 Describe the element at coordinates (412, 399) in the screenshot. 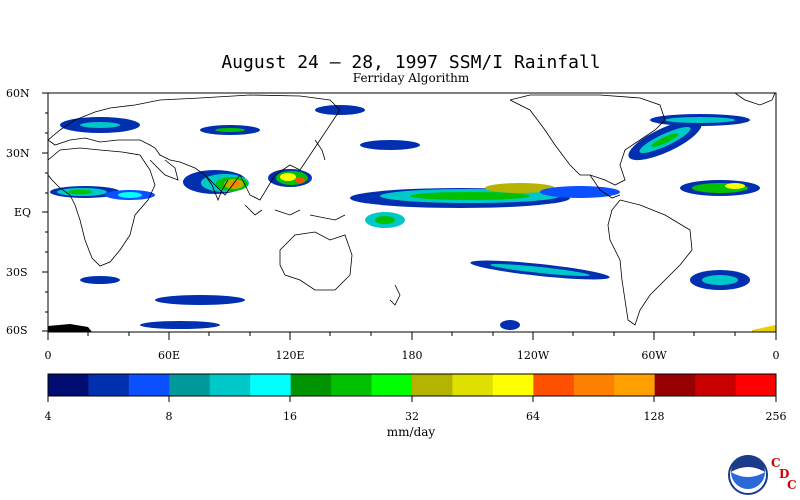

I see `colorbar-ticks` at that location.